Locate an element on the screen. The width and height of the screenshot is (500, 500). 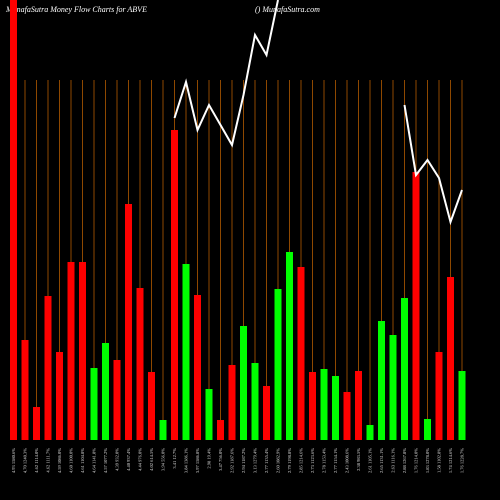
x-tick-label: 4.64 1141.8% is located at coordinates (94, 460).